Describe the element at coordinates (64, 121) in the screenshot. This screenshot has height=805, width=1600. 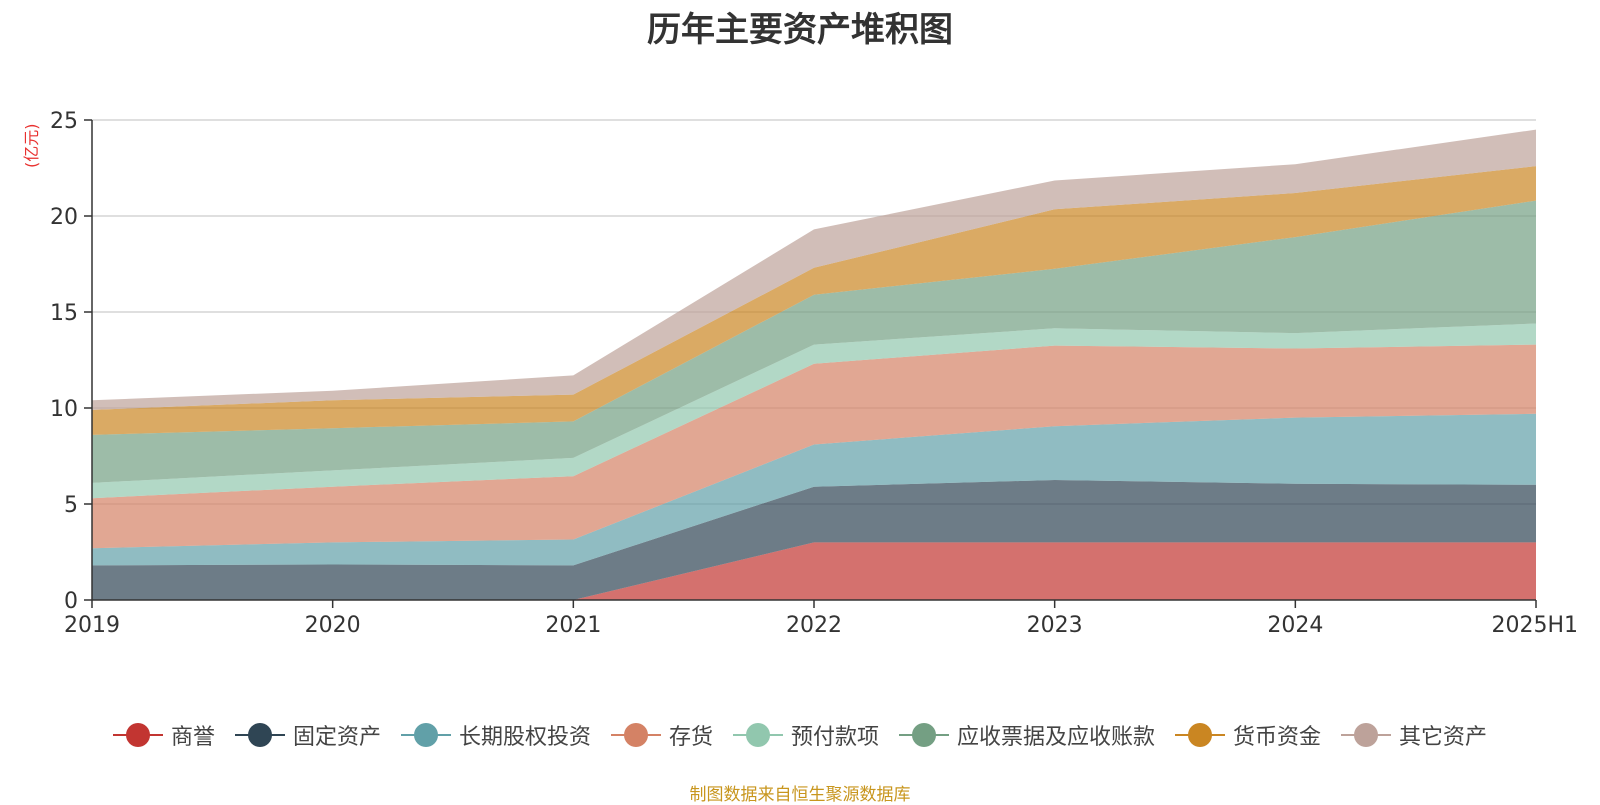
I see `y-tick-label: 25` at that location.